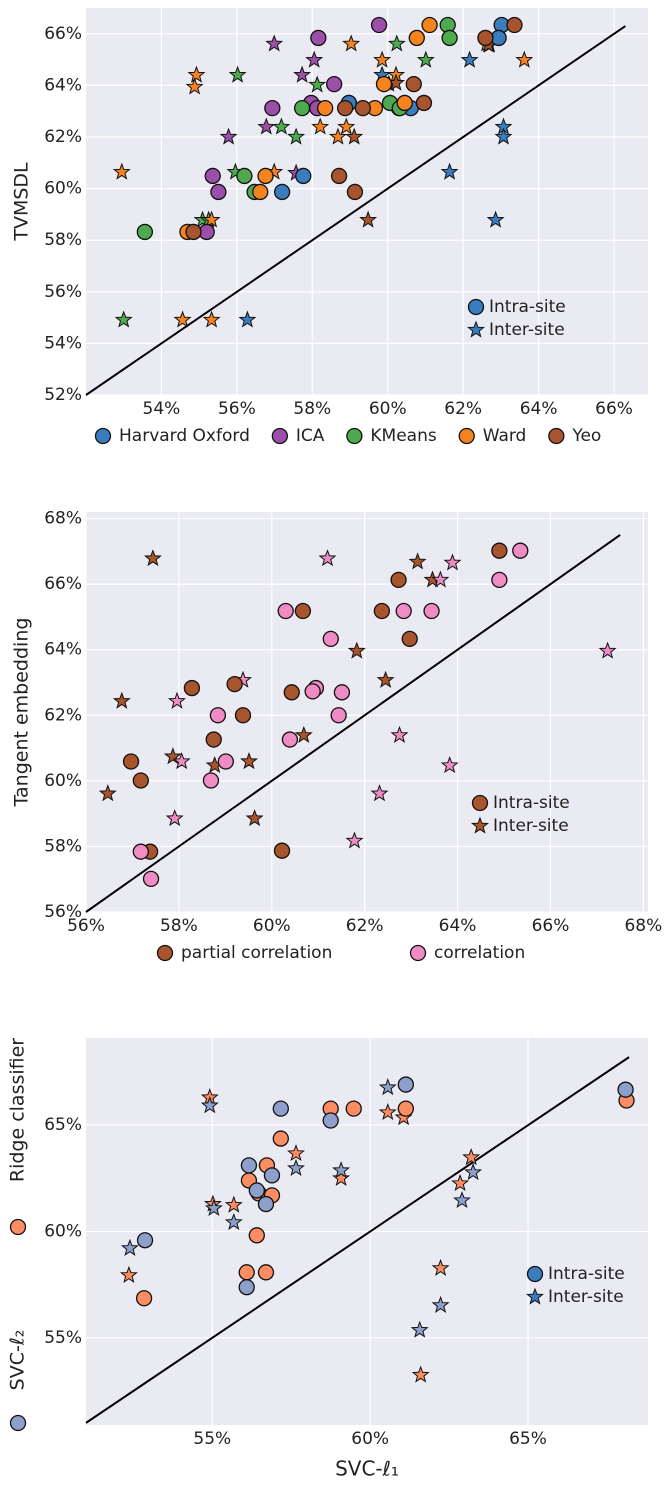 Image resolution: width=672 pixels, height=1490 pixels. What do you see at coordinates (586, 436) in the screenshot?
I see `legend-label: Yeo` at bounding box center [586, 436].